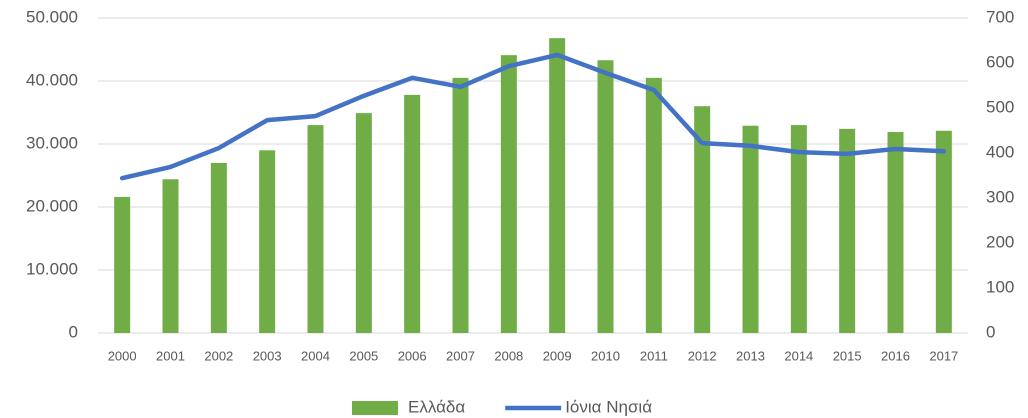 This screenshot has height=418, width=1028. What do you see at coordinates (847, 355) in the screenshot?
I see `x-tick-label: 2015` at bounding box center [847, 355].